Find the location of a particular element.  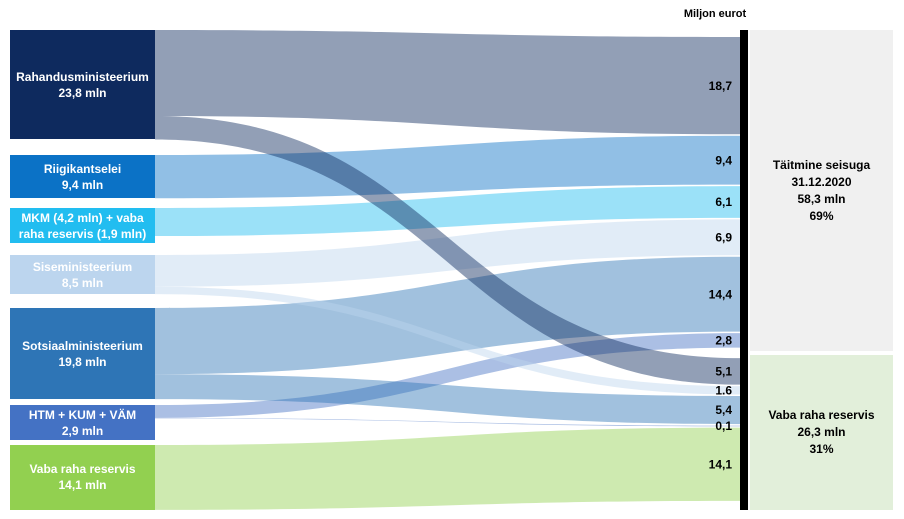

source-node: HTM + KUM + VÄM 2,9 mln is located at coordinates (82, 422).